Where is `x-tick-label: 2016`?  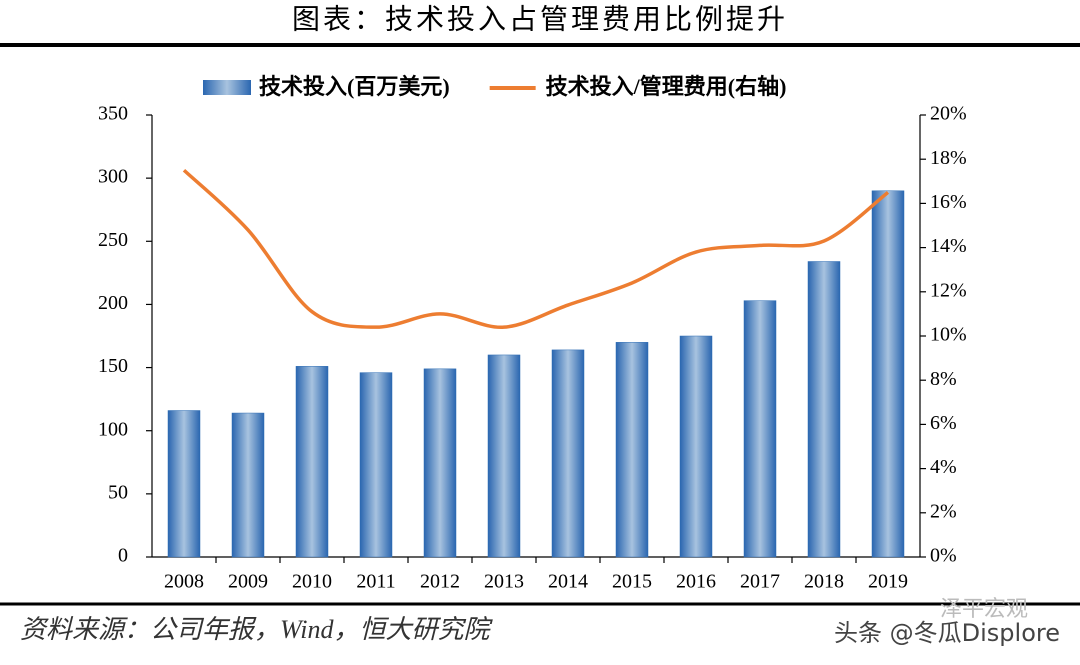
x-tick-label: 2016 is located at coordinates (696, 582).